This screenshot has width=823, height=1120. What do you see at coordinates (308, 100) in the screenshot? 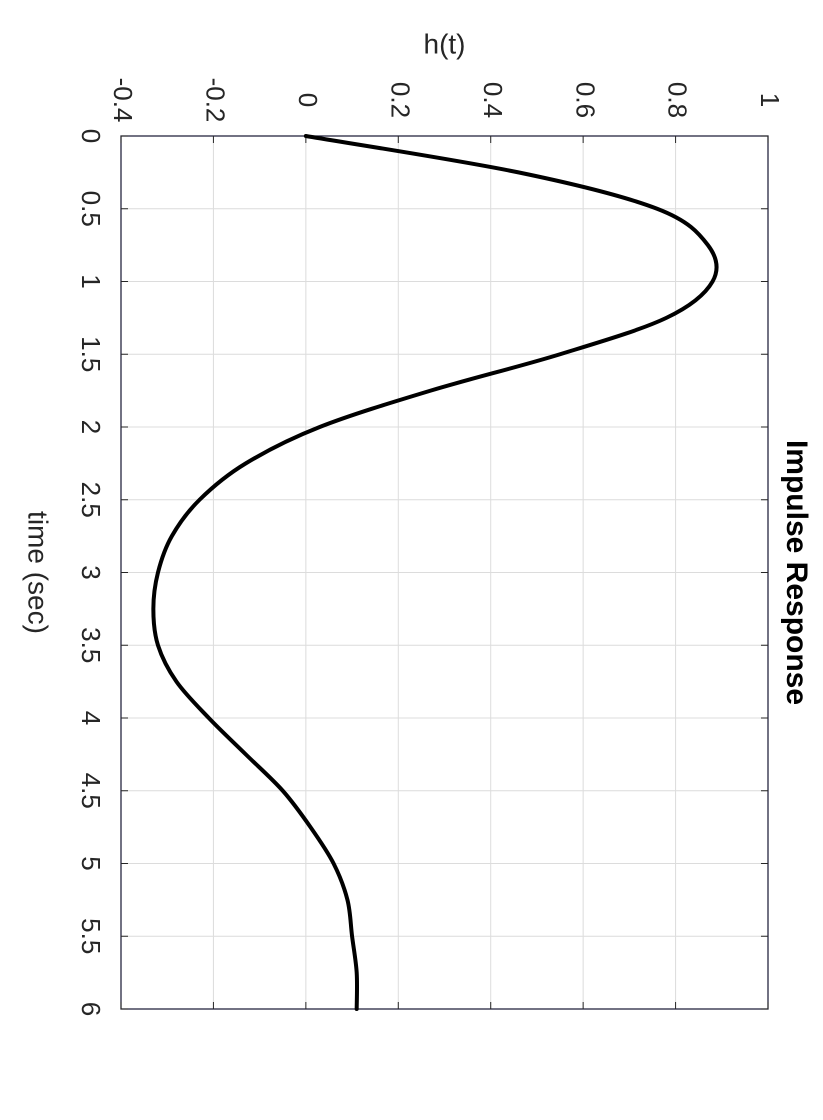
I see `h-tick-label: 0` at bounding box center [308, 100].